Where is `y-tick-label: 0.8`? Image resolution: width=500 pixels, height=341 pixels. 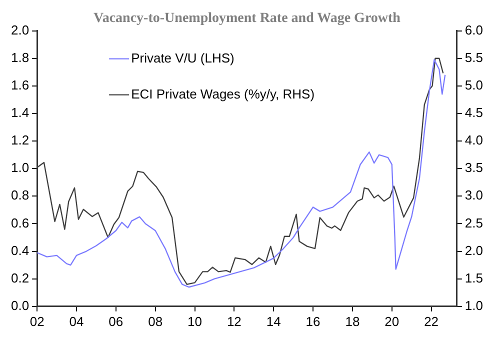 y-tick-label: 0.8 is located at coordinates (20, 195).